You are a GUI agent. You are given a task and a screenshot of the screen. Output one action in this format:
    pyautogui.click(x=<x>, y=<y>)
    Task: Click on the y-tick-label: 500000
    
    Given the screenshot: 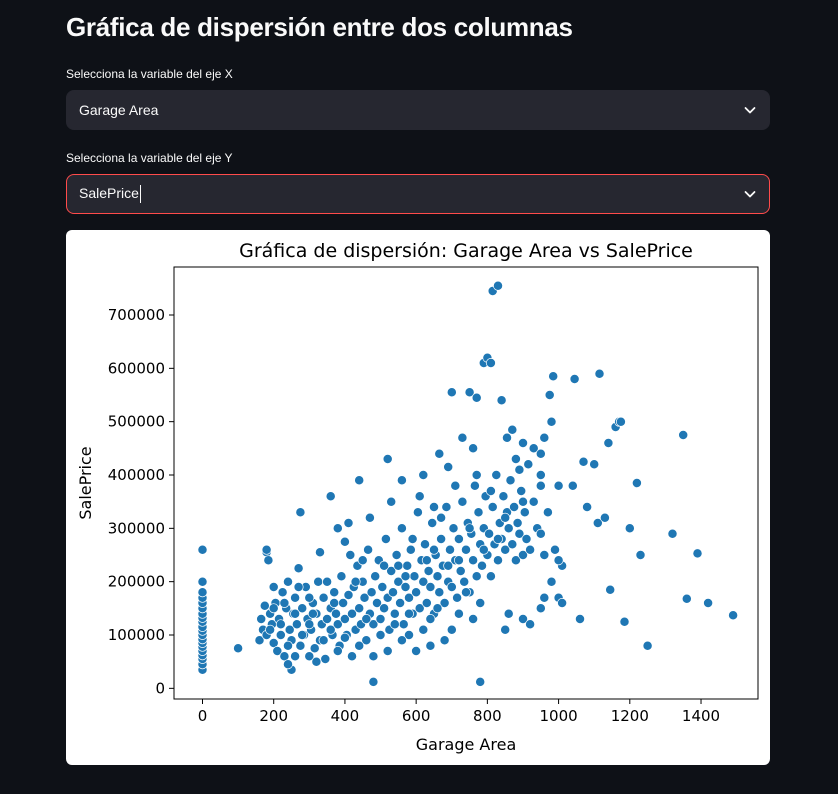 What is the action you would take?
    pyautogui.click(x=136, y=422)
    